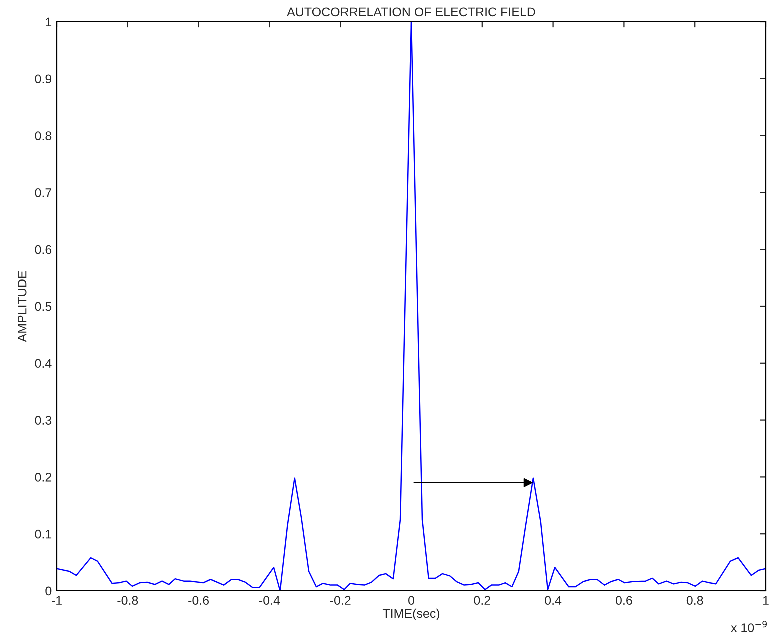 This screenshot has height=643, width=776. Describe the element at coordinates (57, 600) in the screenshot. I see `x-tick-label: -1` at that location.